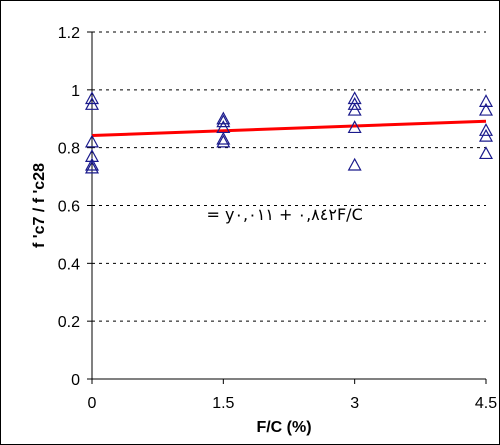 This screenshot has height=445, width=500. What do you see at coordinates (69, 264) in the screenshot?
I see `y-tick-label-2: 0.4` at bounding box center [69, 264].